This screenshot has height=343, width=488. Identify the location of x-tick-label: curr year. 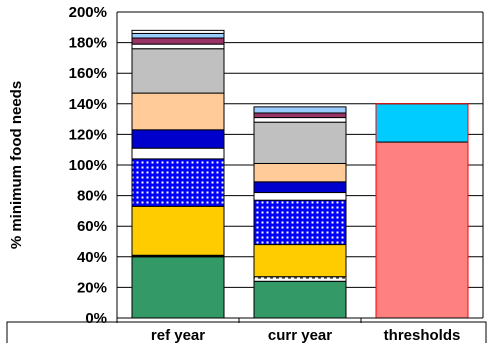
(300, 335).